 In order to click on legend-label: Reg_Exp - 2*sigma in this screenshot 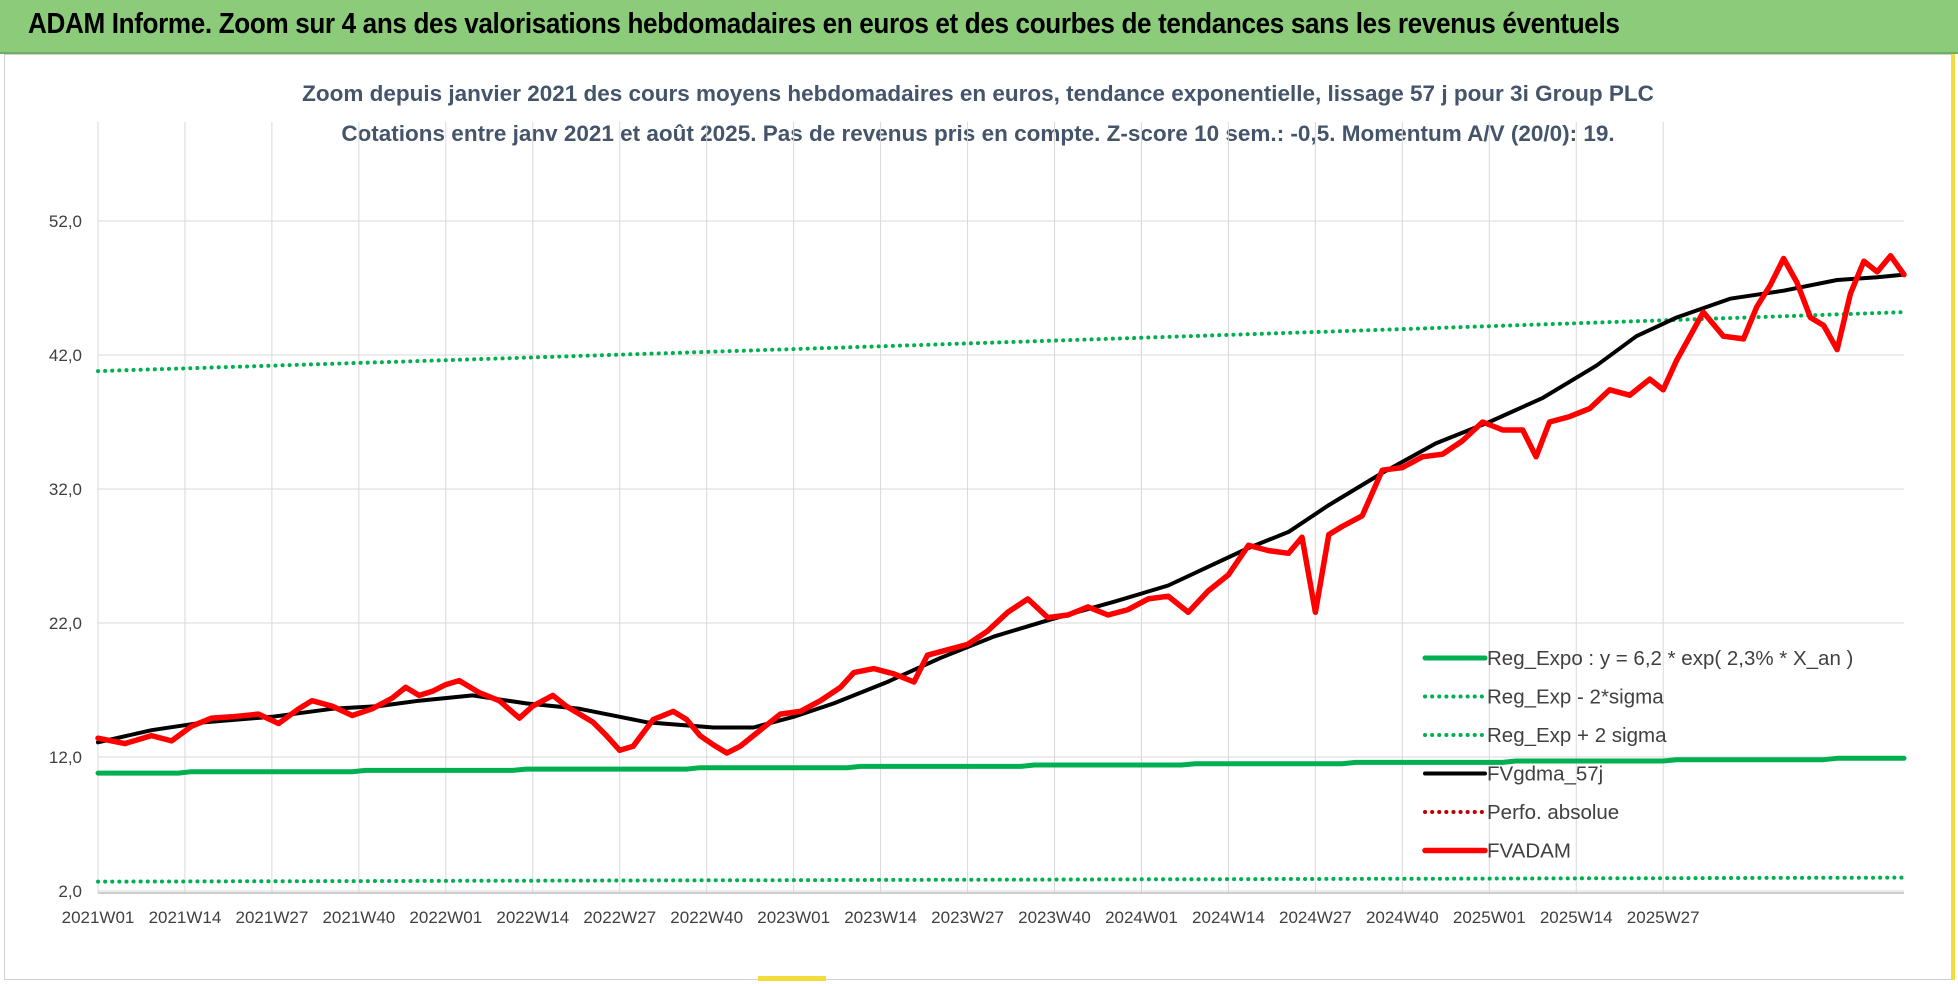, I will do `click(1575, 697)`.